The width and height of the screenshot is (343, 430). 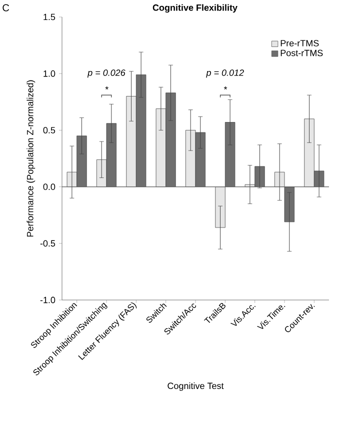 I want to click on y-tick-label: 0.5, so click(x=49, y=130).